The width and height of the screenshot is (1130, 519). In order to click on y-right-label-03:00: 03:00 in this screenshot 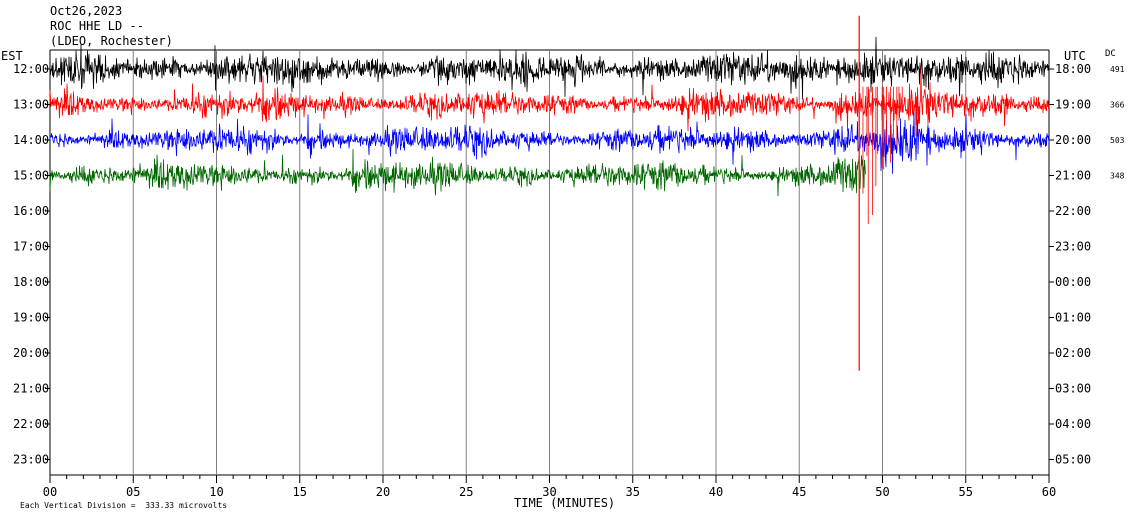, I will do `click(1073, 389)`.